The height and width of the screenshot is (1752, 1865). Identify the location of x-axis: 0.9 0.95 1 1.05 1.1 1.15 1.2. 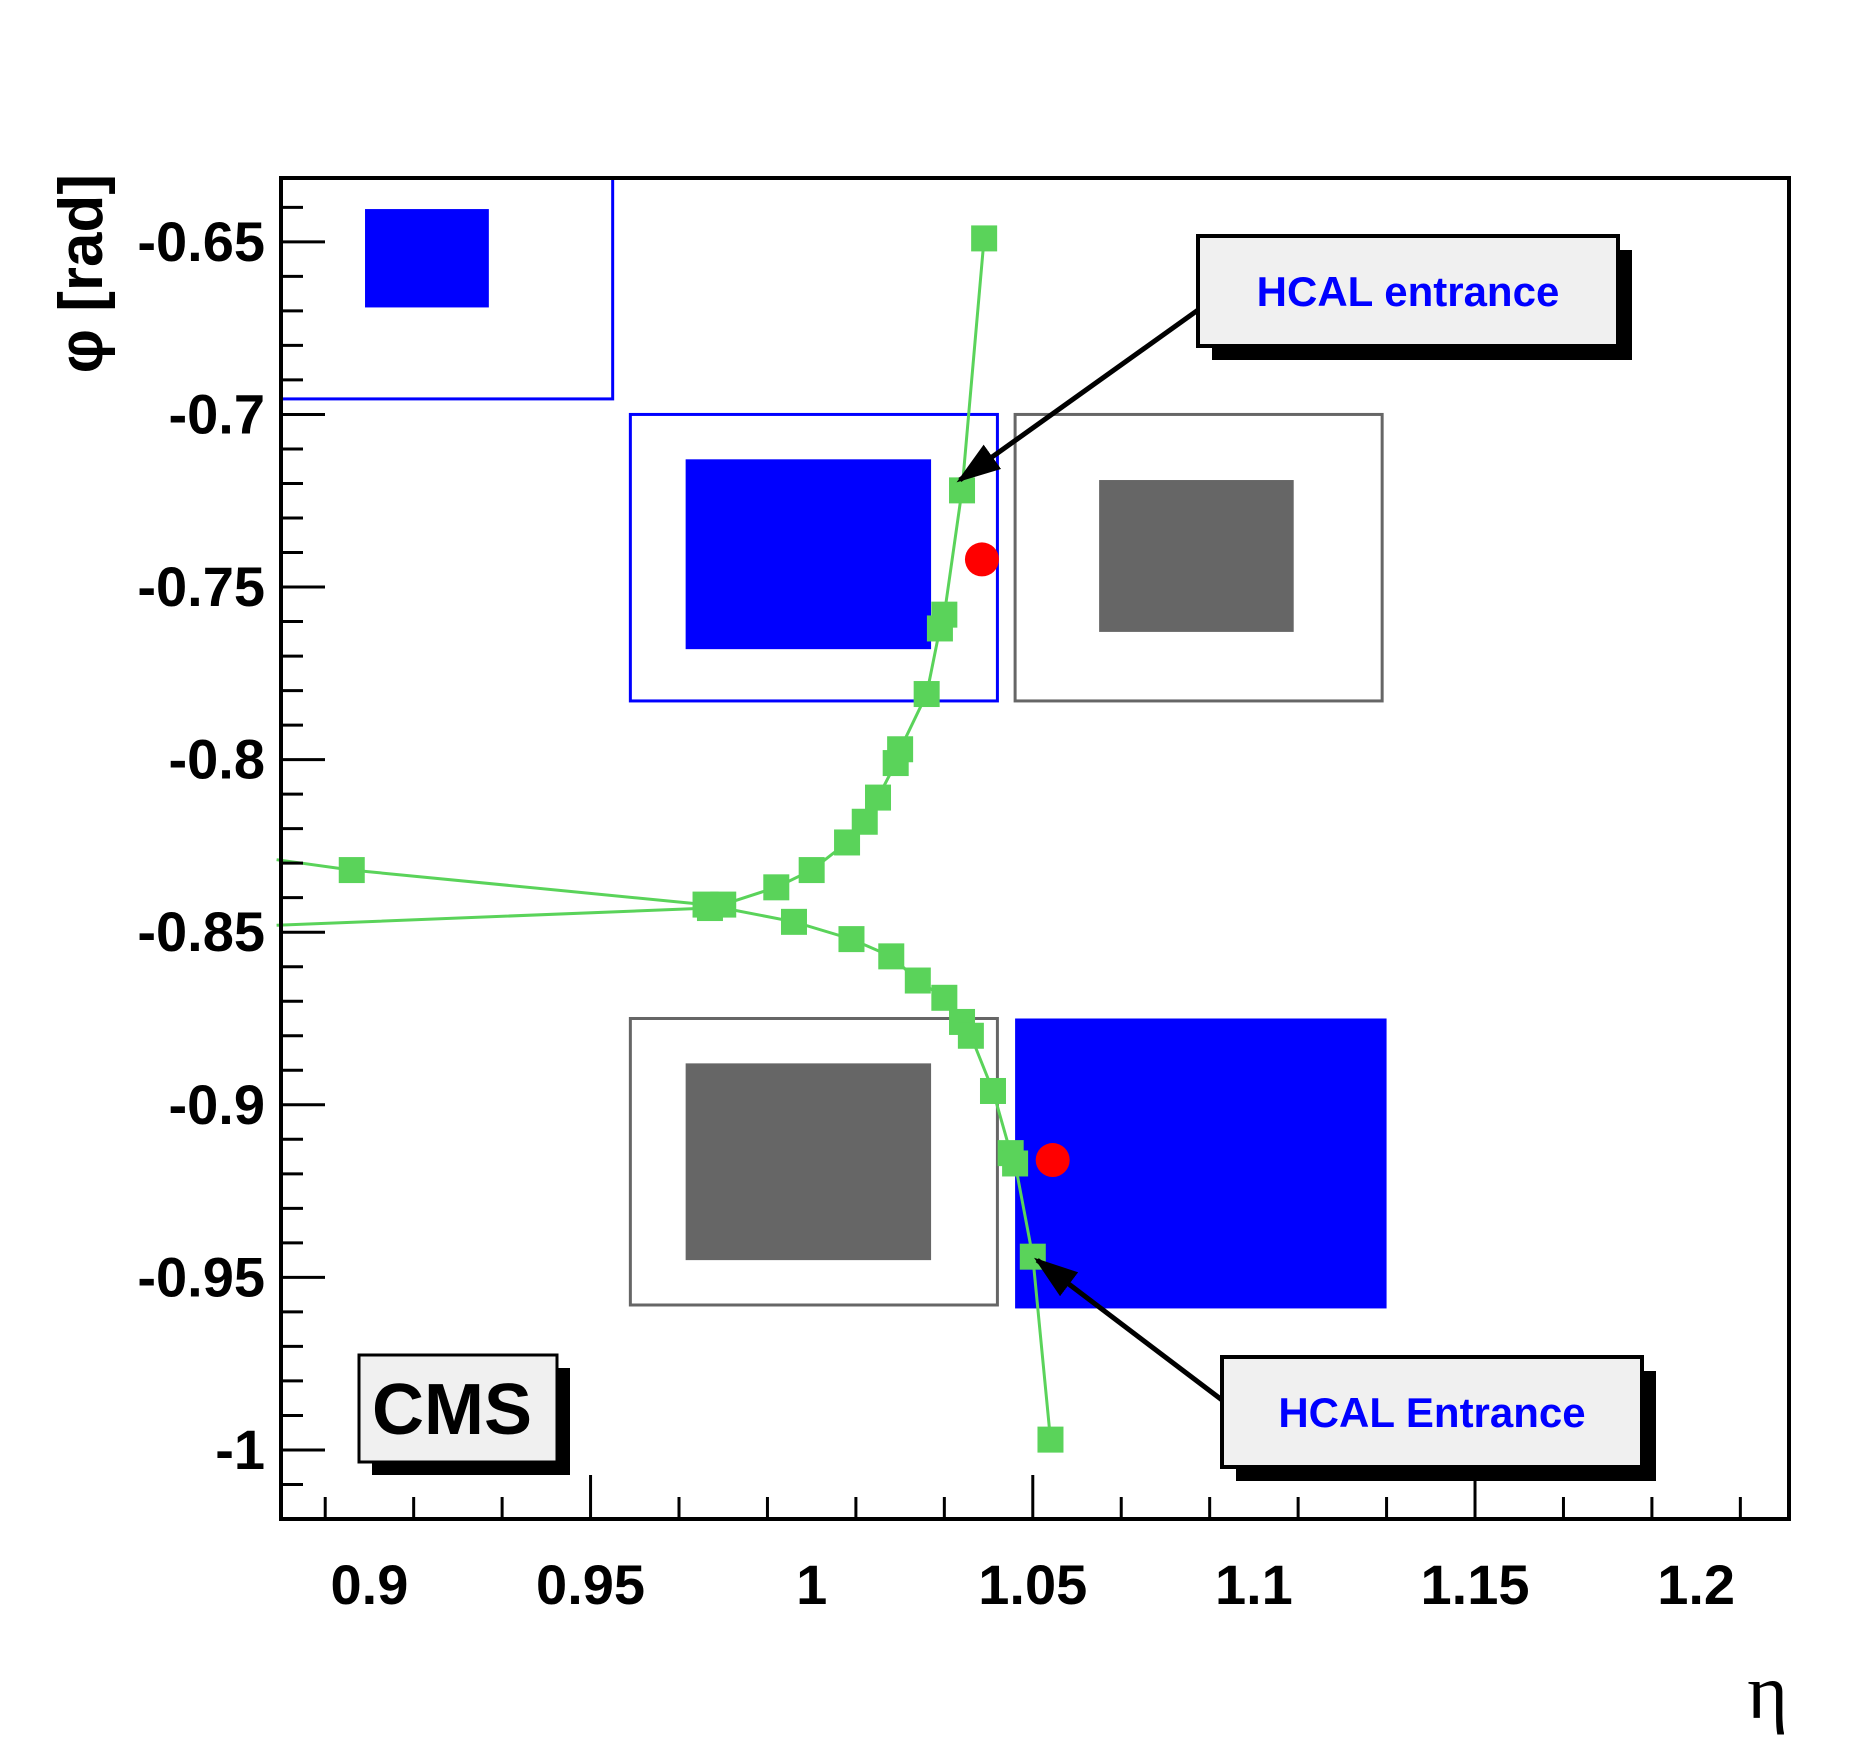
(1032, 1545).